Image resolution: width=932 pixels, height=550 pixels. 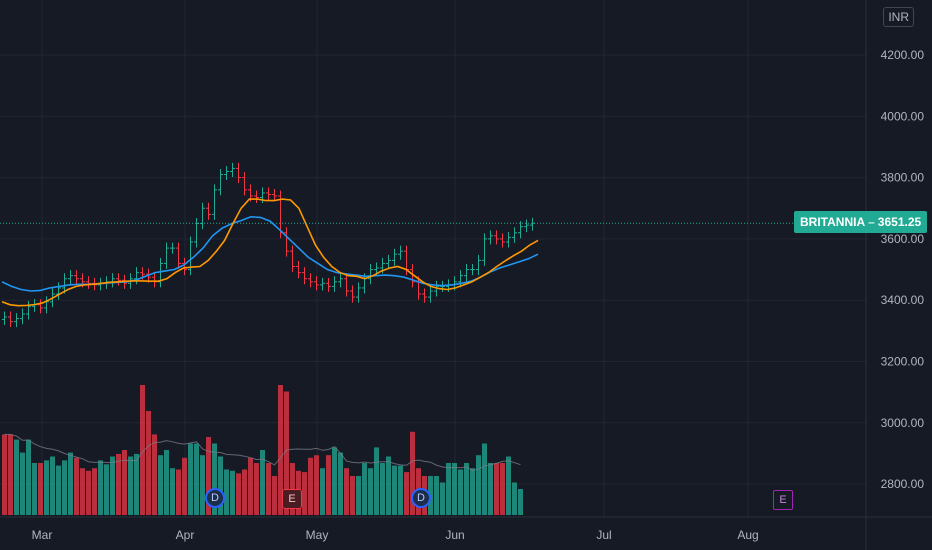 What do you see at coordinates (317, 535) in the screenshot?
I see `x-tick-label: May` at bounding box center [317, 535].